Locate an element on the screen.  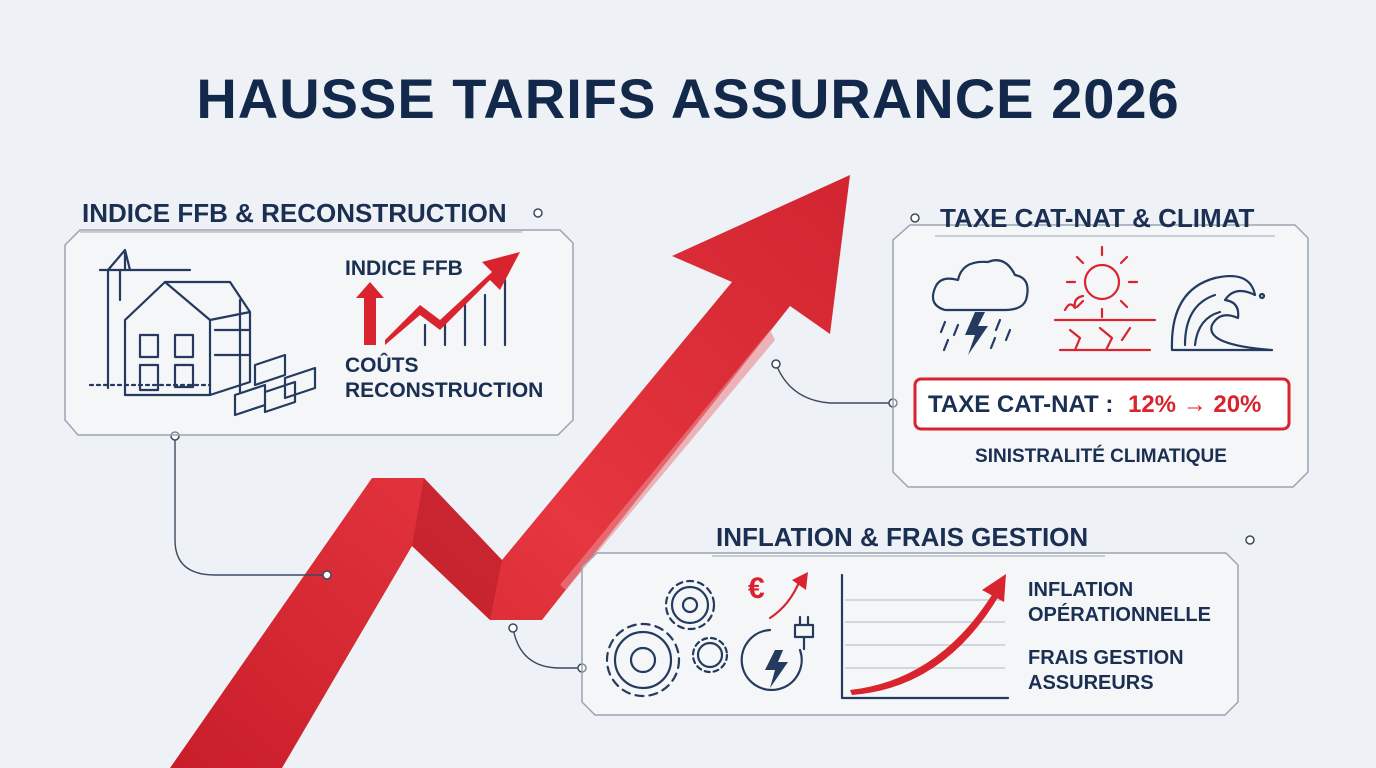
inflation-label-part: OPÉRATIONNELLE is located at coordinates (1119, 614).